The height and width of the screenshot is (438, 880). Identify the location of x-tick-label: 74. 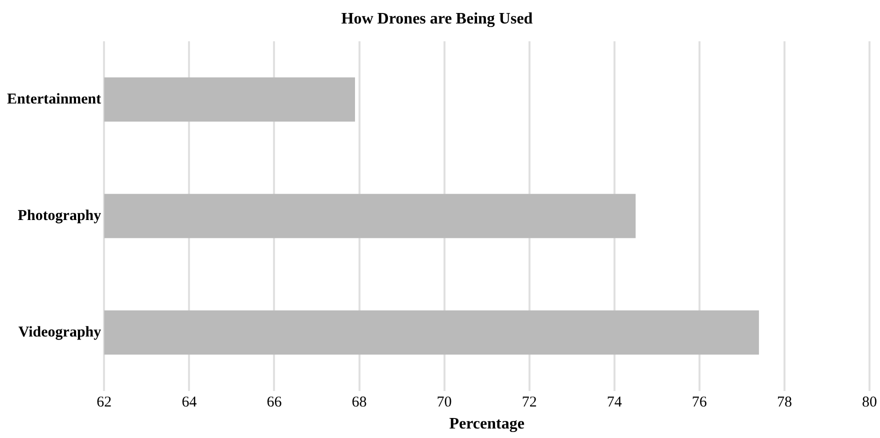
(614, 402).